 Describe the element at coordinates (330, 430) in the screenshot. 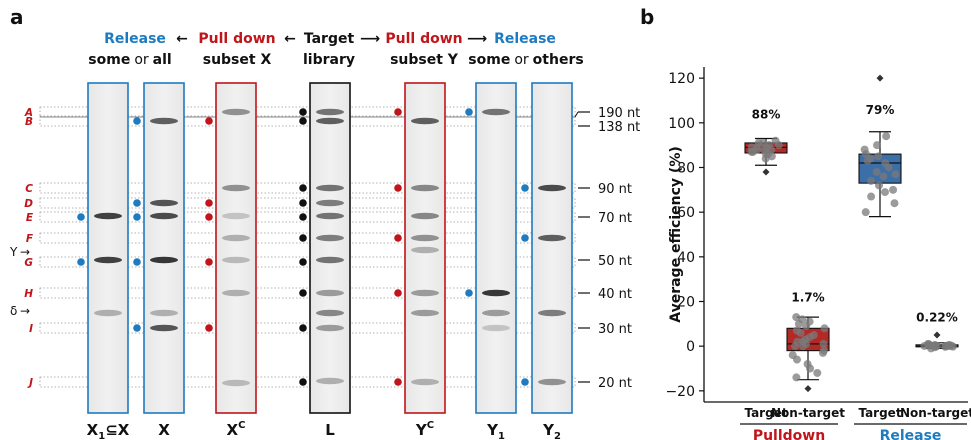

I see `lane-label: L` at that location.